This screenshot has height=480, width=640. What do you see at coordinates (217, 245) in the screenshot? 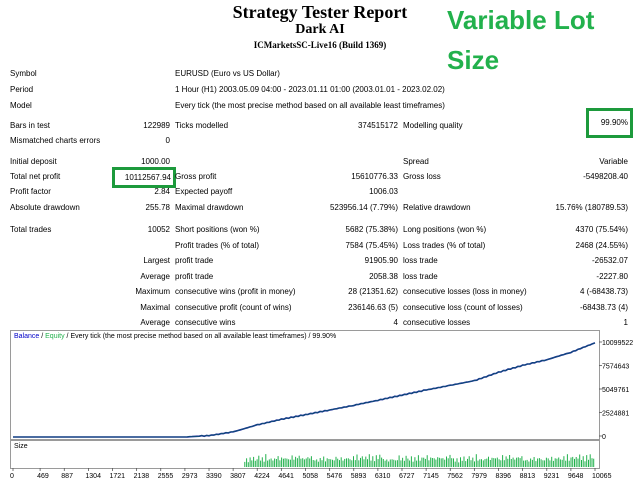
I see `ptrades-label: Profit trades (% of total)` at bounding box center [217, 245].